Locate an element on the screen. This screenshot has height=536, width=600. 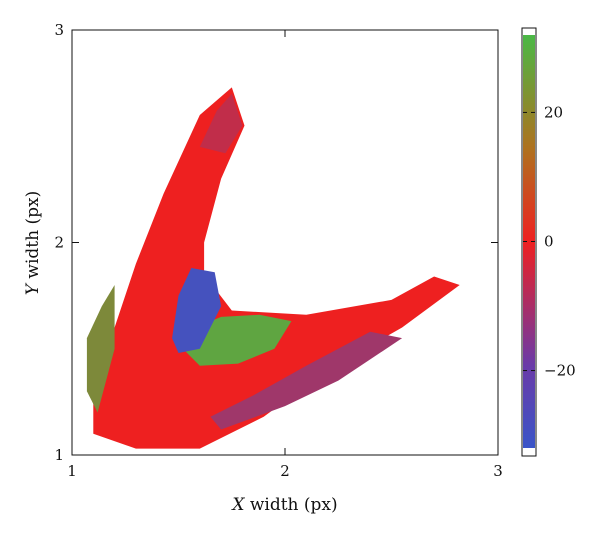
colorbar-frame is located at coordinates (529, 242).